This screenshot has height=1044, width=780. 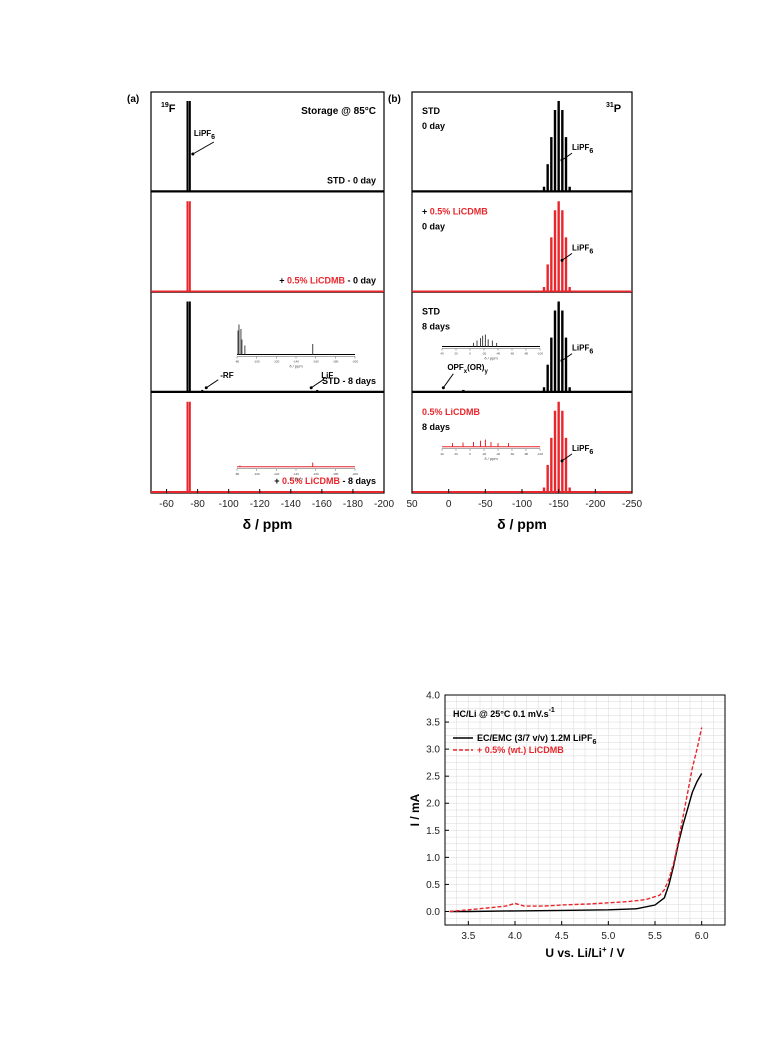 What do you see at coordinates (455, 211) in the screenshot?
I see `subplot-label-line1: + 0.5% LiCDMB` at bounding box center [455, 211].